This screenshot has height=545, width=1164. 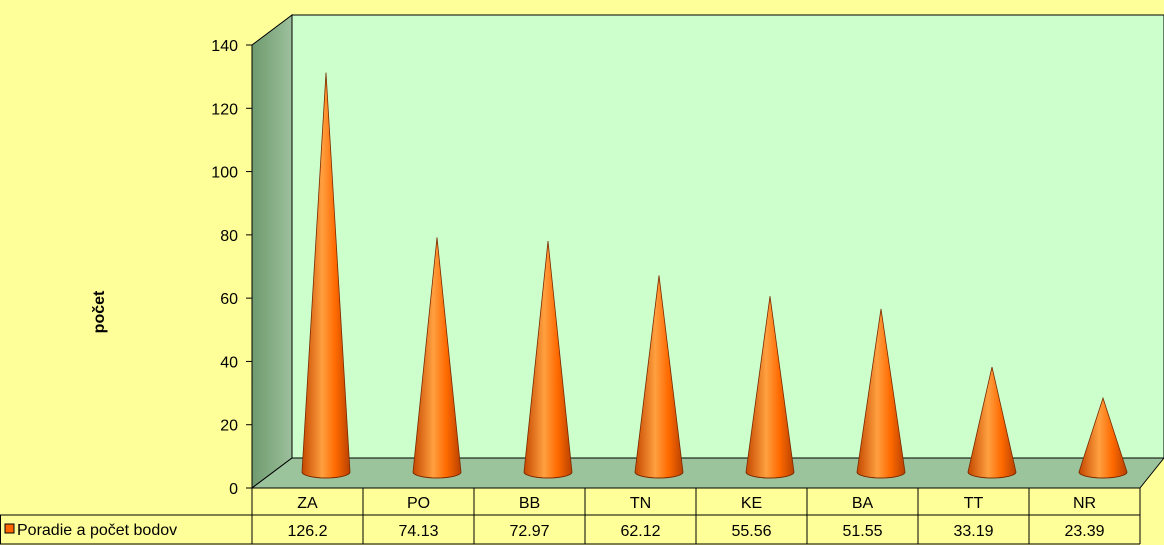 What do you see at coordinates (1103, 475) in the screenshot?
I see `cone-base-NR` at bounding box center [1103, 475].